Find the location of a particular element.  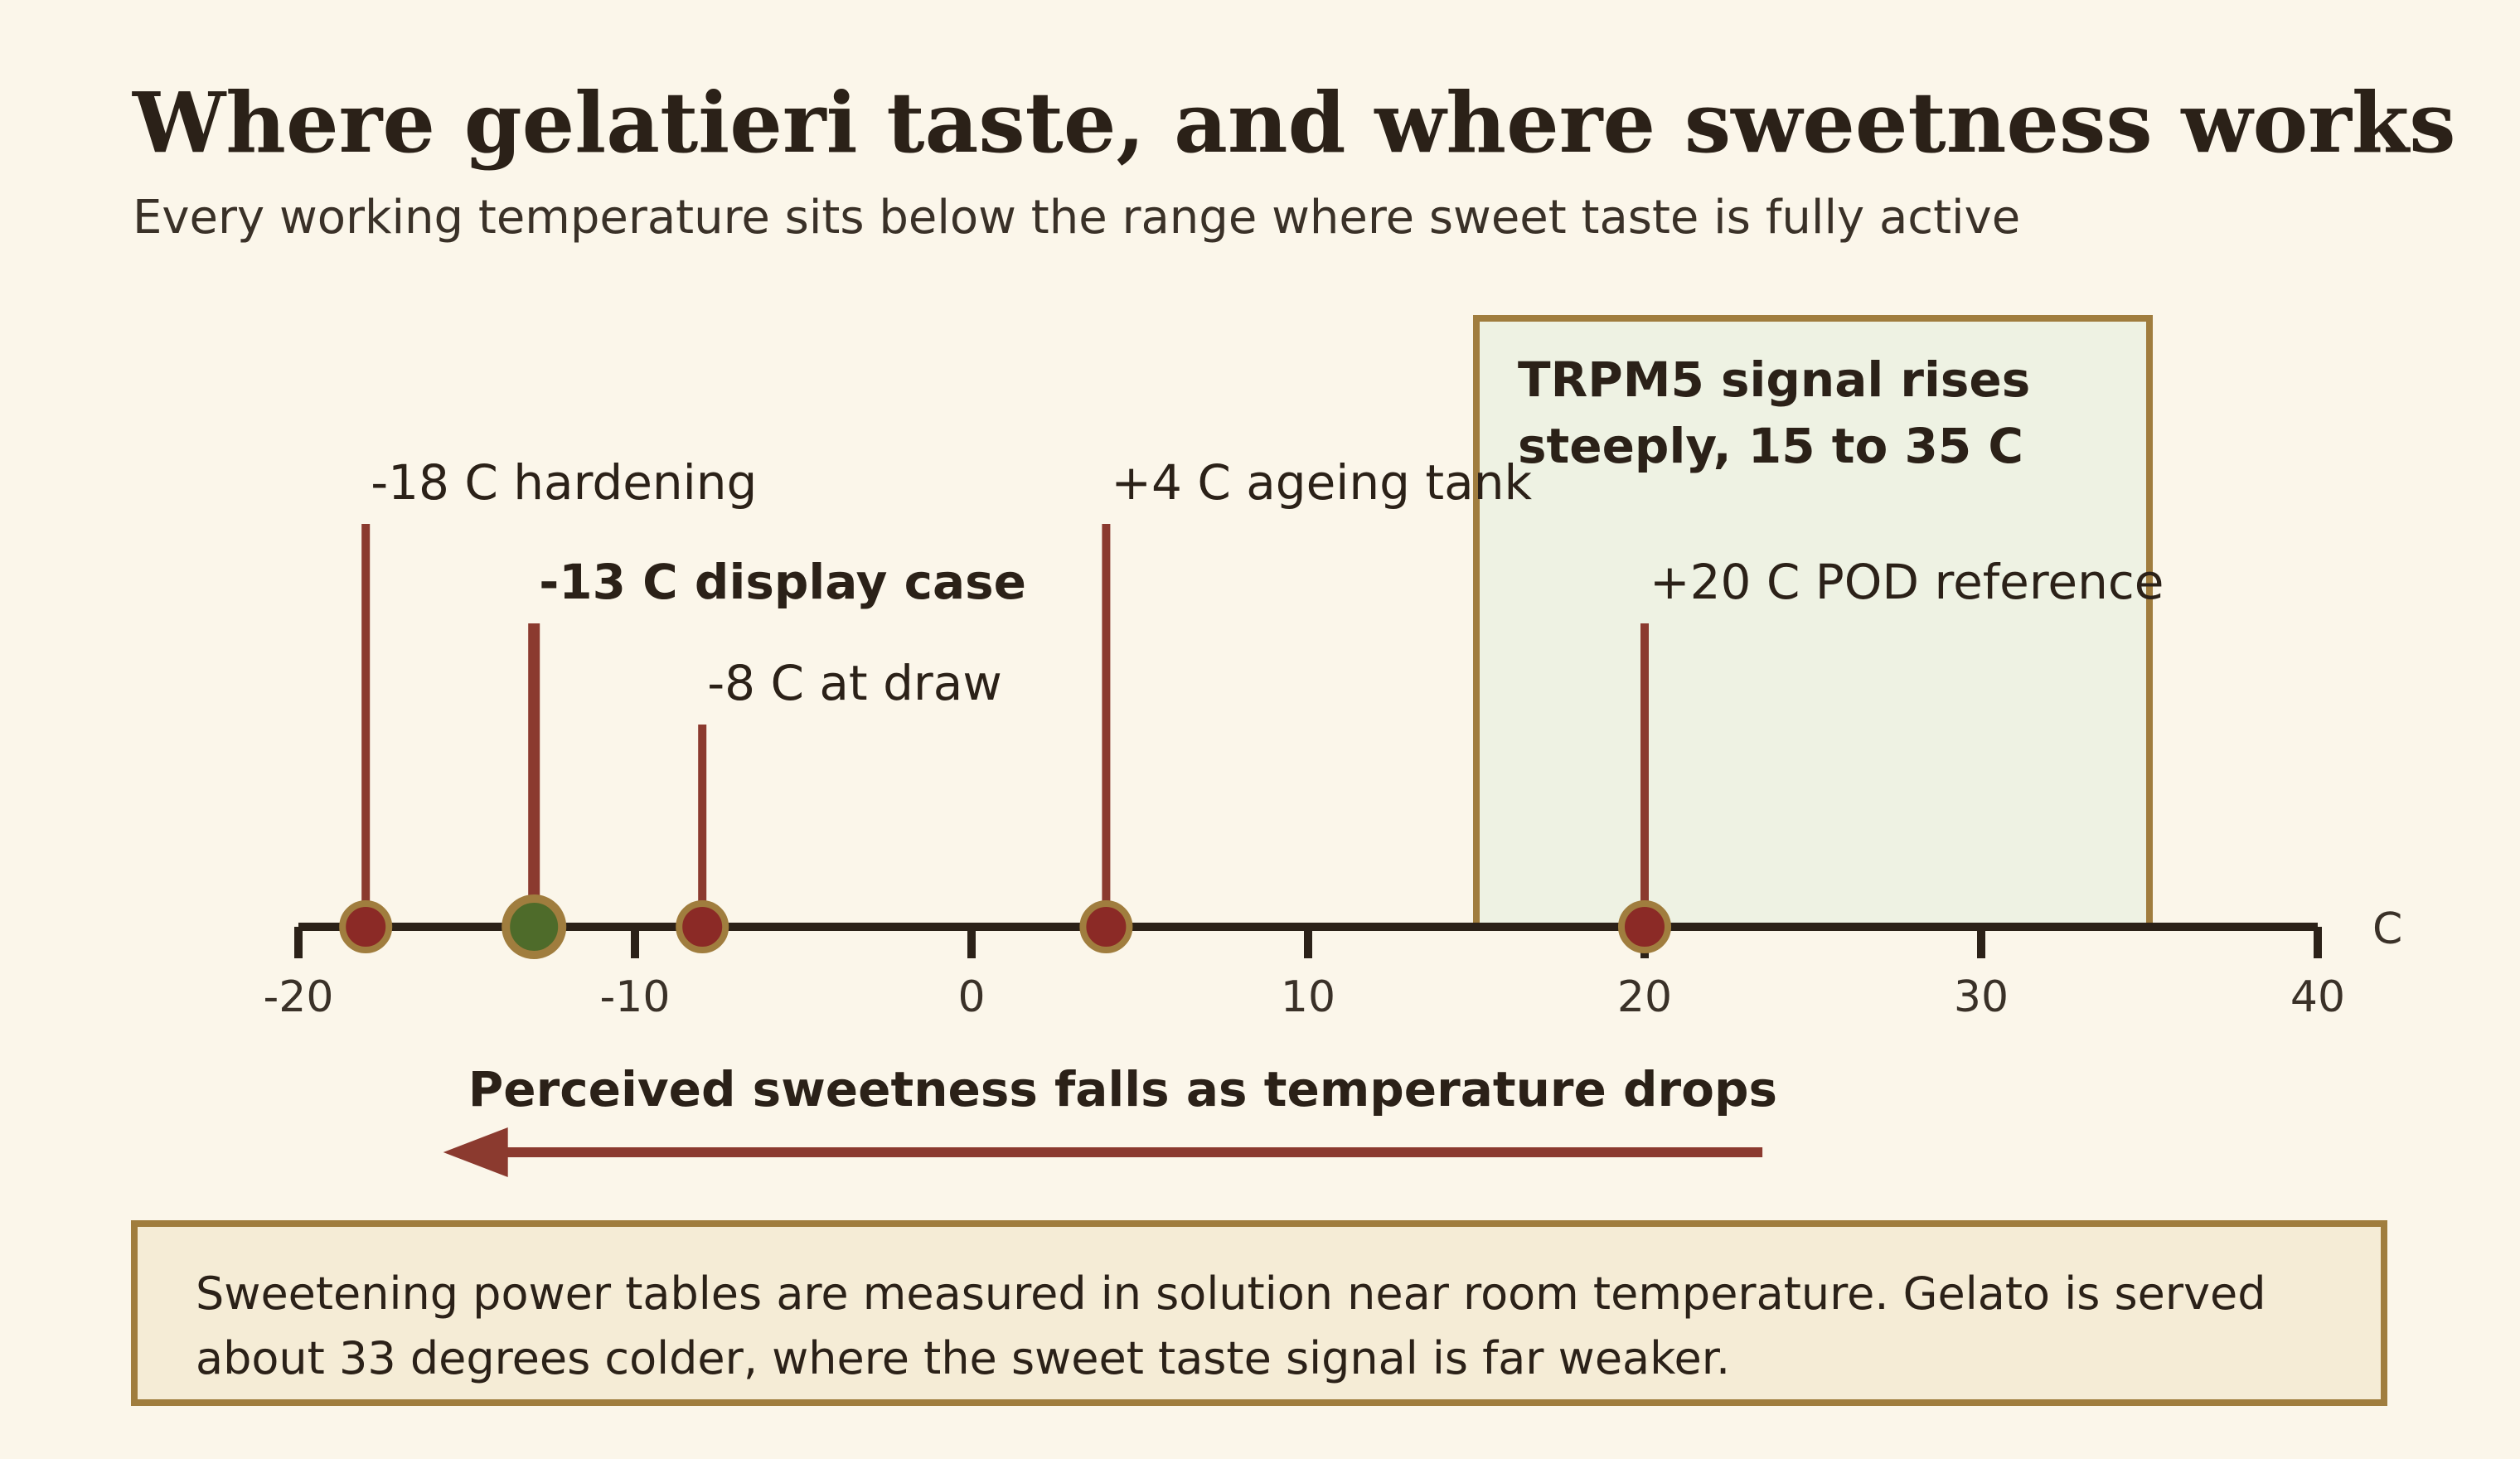

trpm5-band is located at coordinates (1813, 622).